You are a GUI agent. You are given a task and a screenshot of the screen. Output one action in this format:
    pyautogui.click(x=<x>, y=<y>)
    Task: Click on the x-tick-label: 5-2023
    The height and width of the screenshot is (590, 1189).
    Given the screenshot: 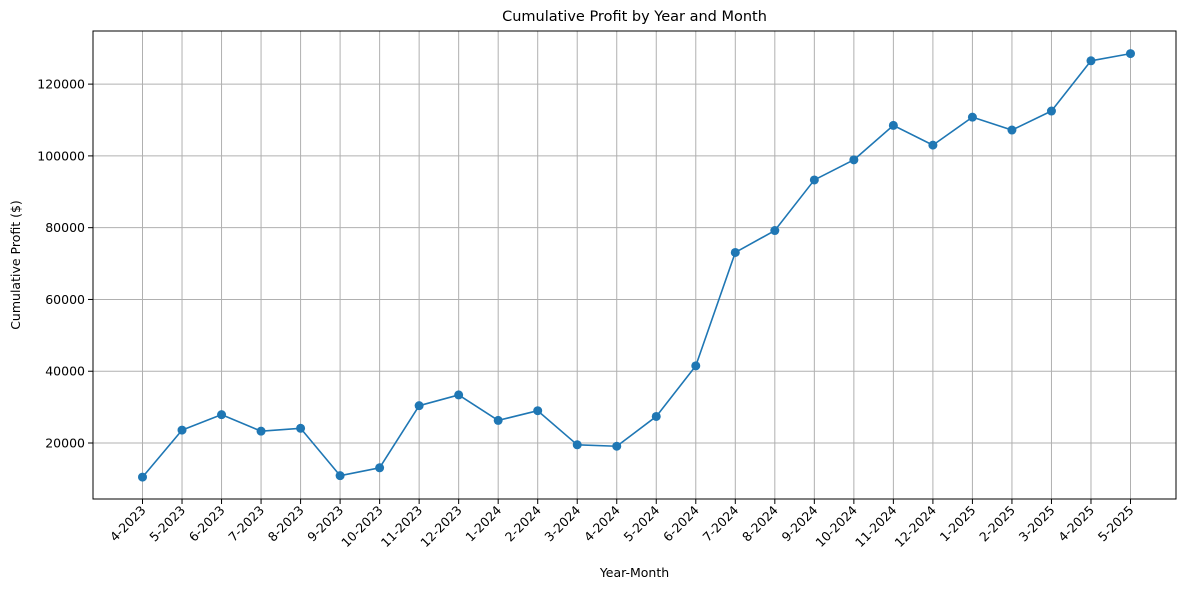 What is the action you would take?
    pyautogui.click(x=167, y=524)
    